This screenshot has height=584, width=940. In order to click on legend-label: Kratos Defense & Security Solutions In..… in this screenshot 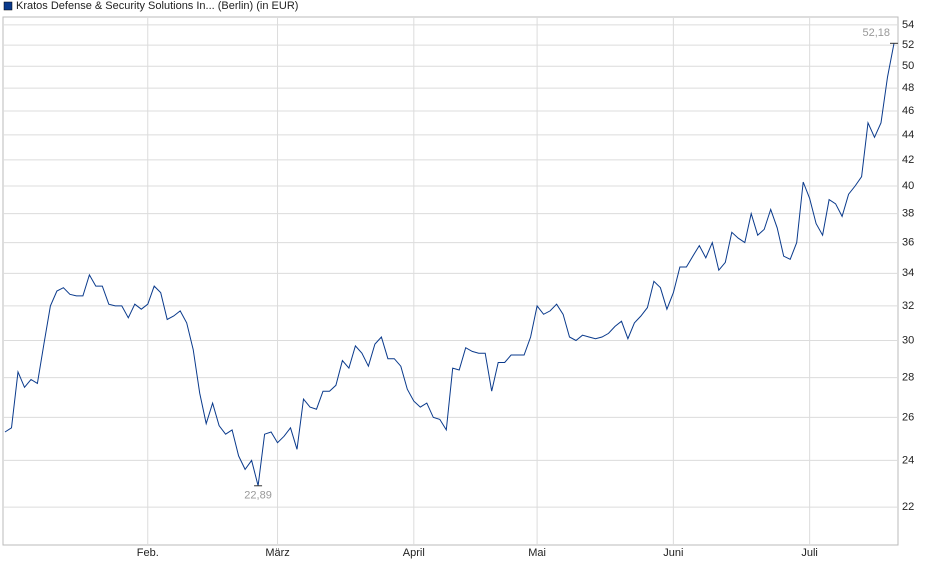, I will do `click(157, 6)`.